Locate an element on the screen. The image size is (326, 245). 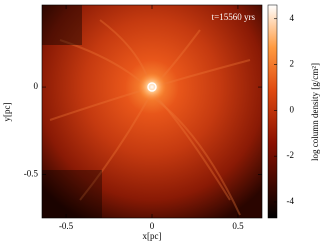
x-tick-label: 0 is located at coordinates (152, 226).